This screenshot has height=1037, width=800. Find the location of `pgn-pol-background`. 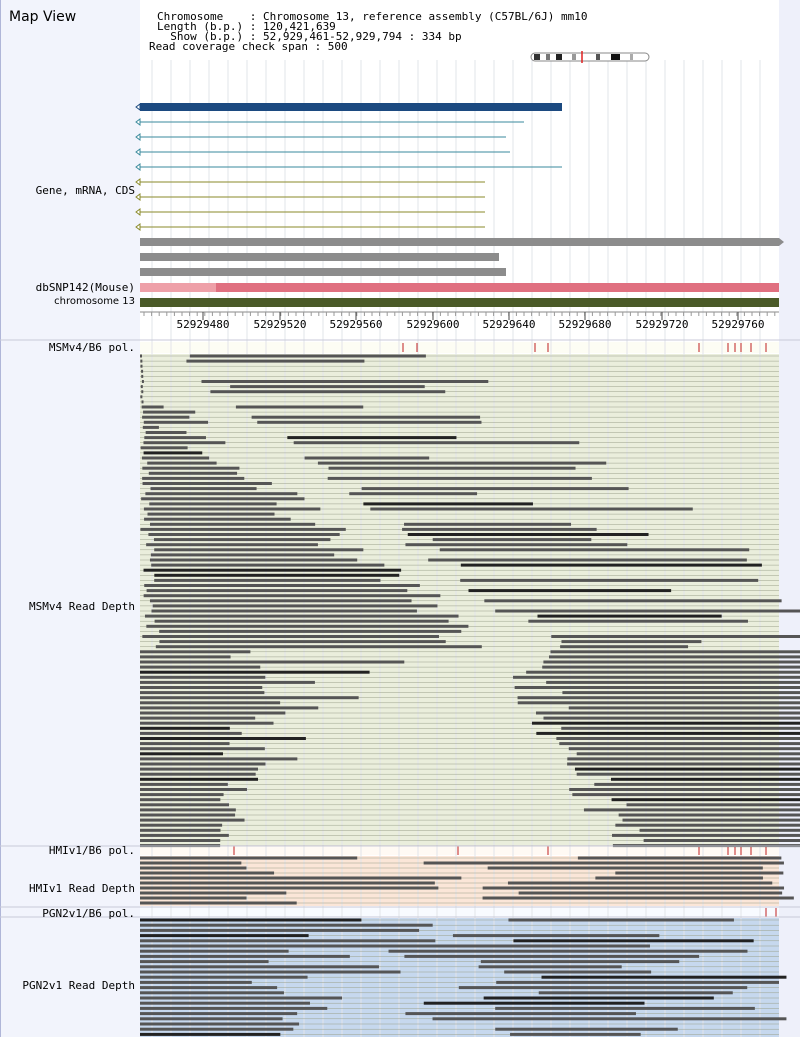

pgn-pol-background is located at coordinates (459, 912).